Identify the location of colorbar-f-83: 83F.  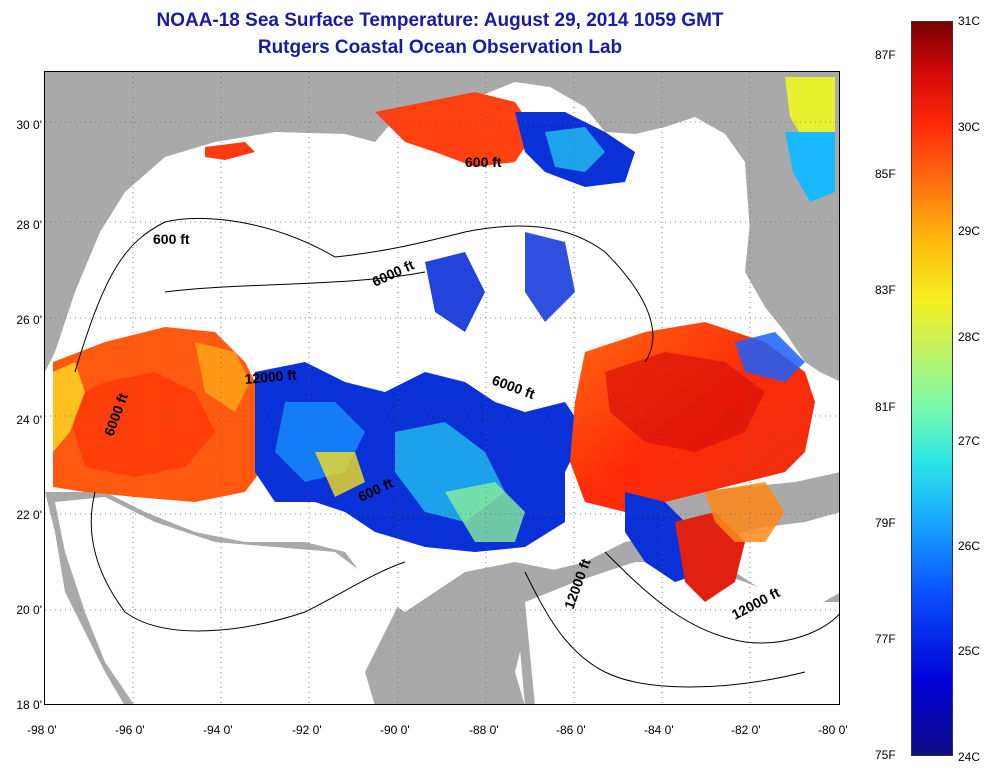
(885, 290).